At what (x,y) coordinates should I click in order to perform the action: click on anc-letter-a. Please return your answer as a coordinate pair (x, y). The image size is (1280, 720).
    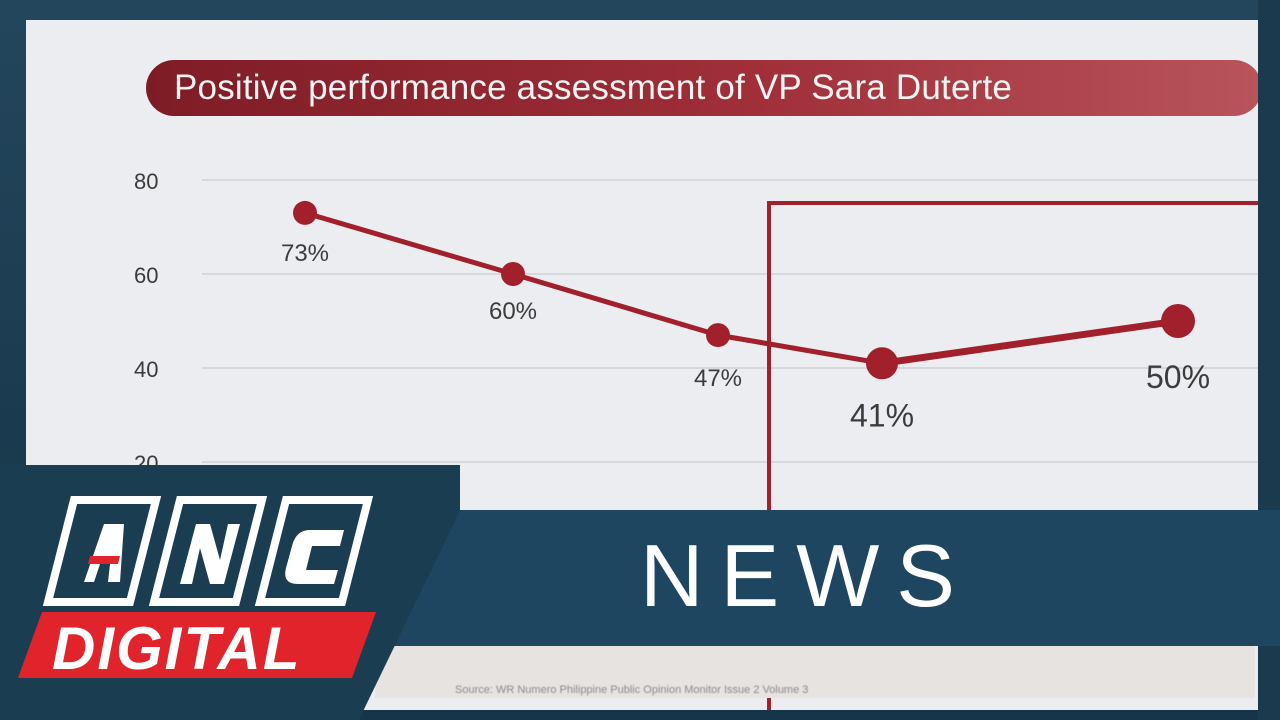
    Looking at the image, I should click on (102, 551).